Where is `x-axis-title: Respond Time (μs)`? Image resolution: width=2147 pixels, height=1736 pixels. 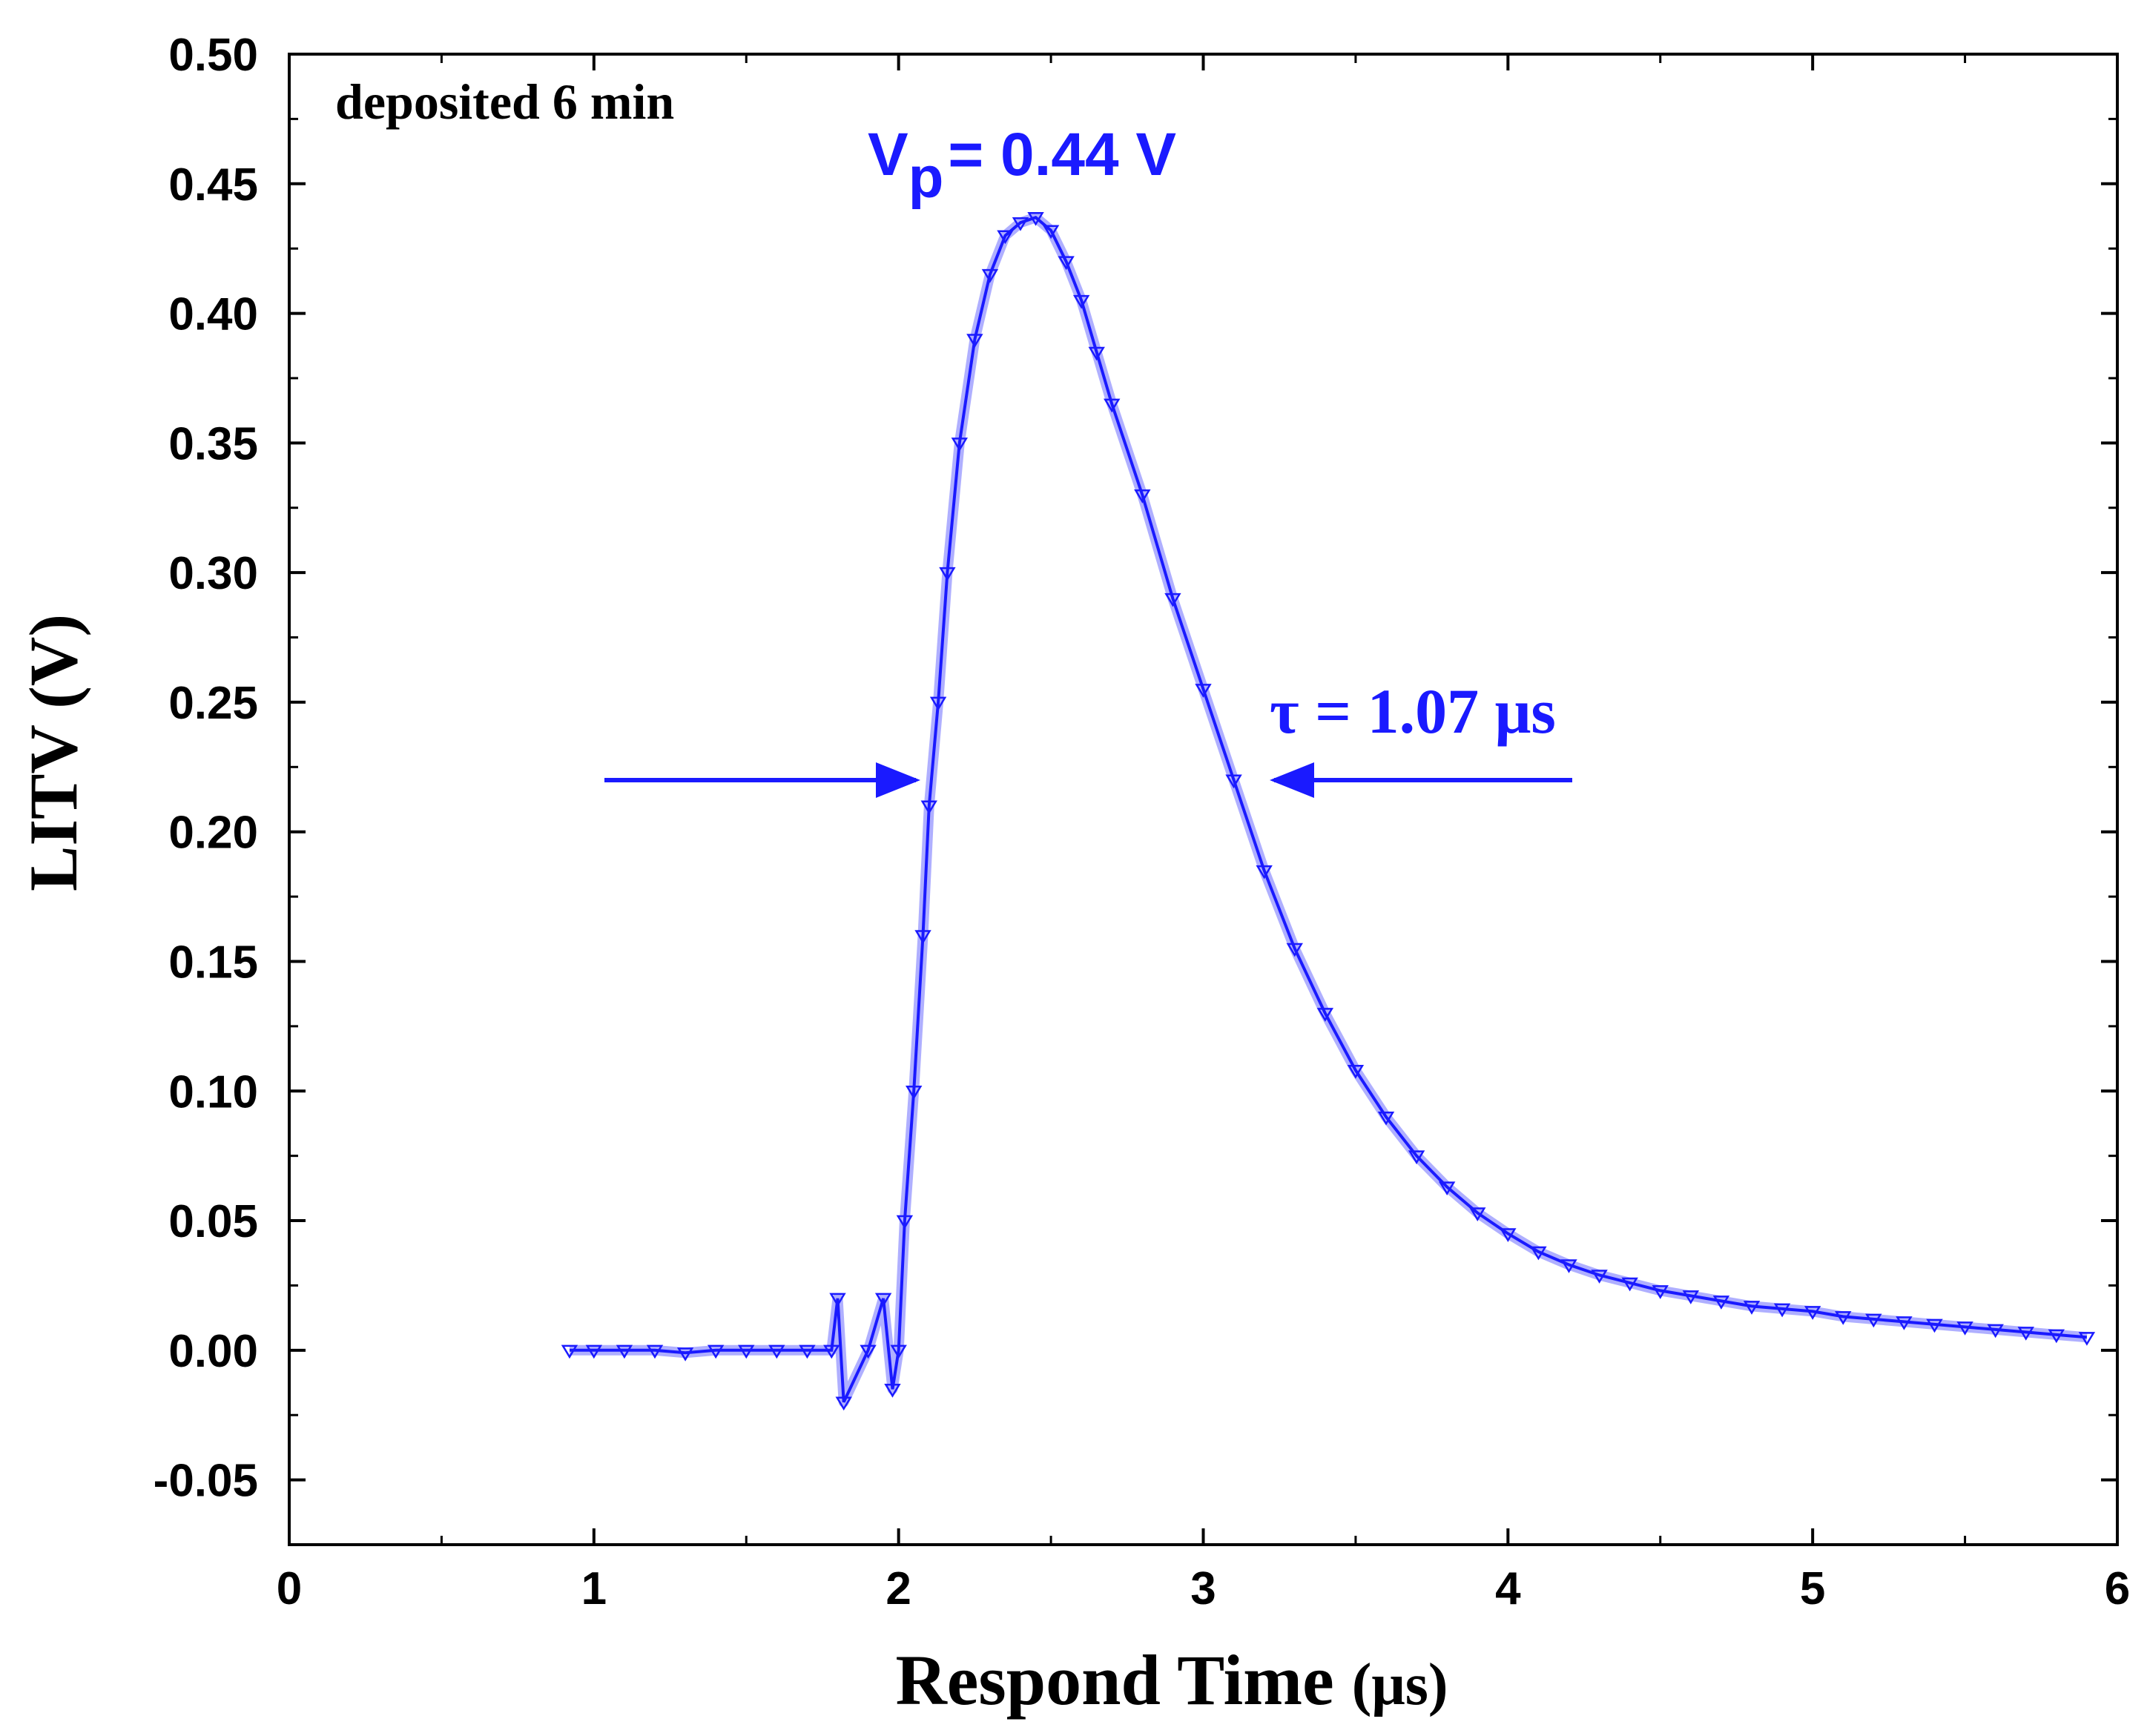
x-axis-title: Respond Time (μs) is located at coordinates (1171, 1680).